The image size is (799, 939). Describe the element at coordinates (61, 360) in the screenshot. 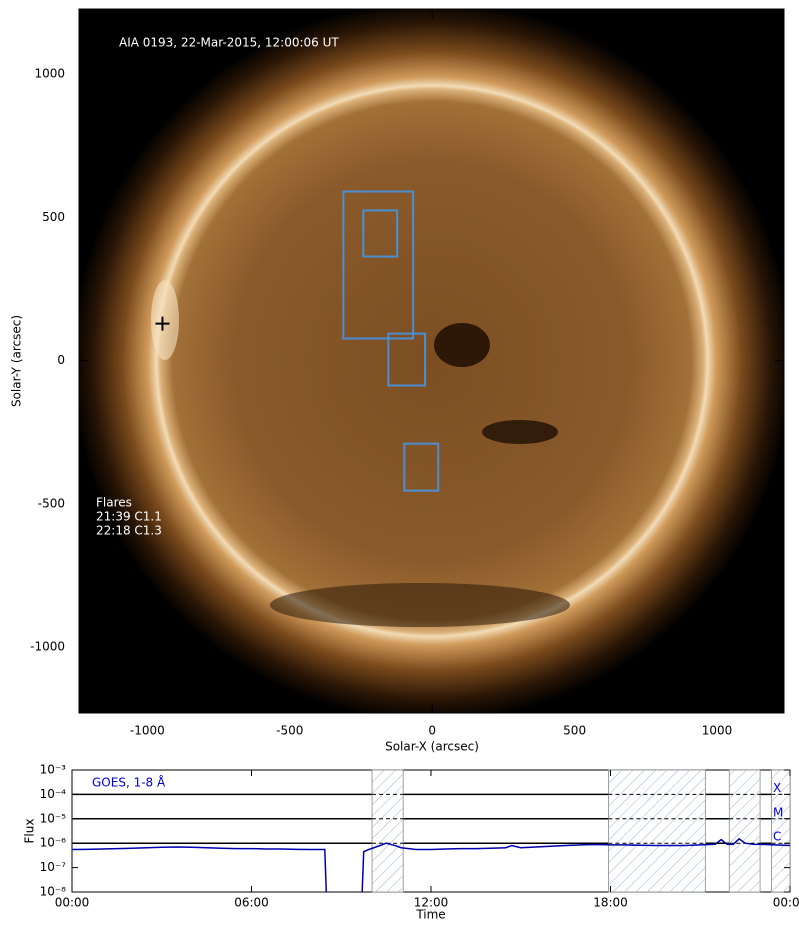

I see `y-tick-label: 0` at that location.